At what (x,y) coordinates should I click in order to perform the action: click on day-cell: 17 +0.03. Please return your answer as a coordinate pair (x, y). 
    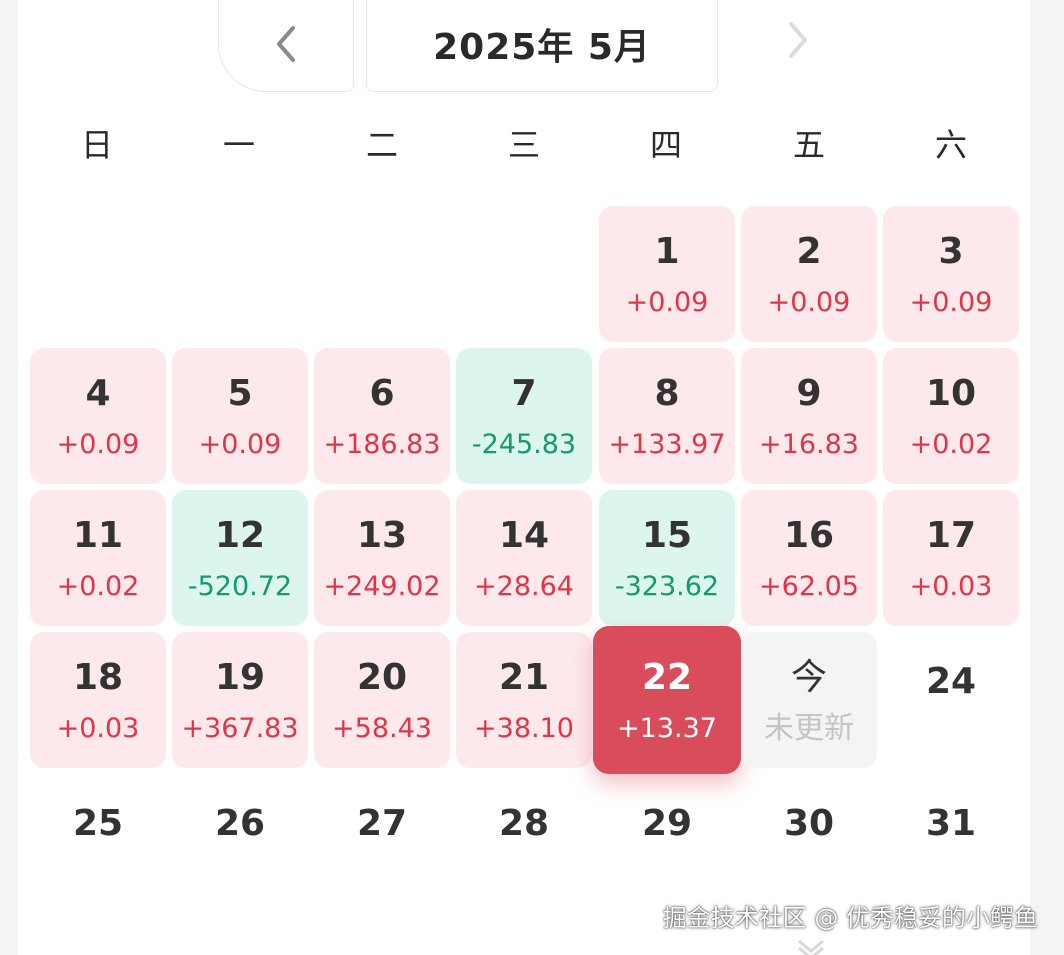
    Looking at the image, I should click on (951, 558).